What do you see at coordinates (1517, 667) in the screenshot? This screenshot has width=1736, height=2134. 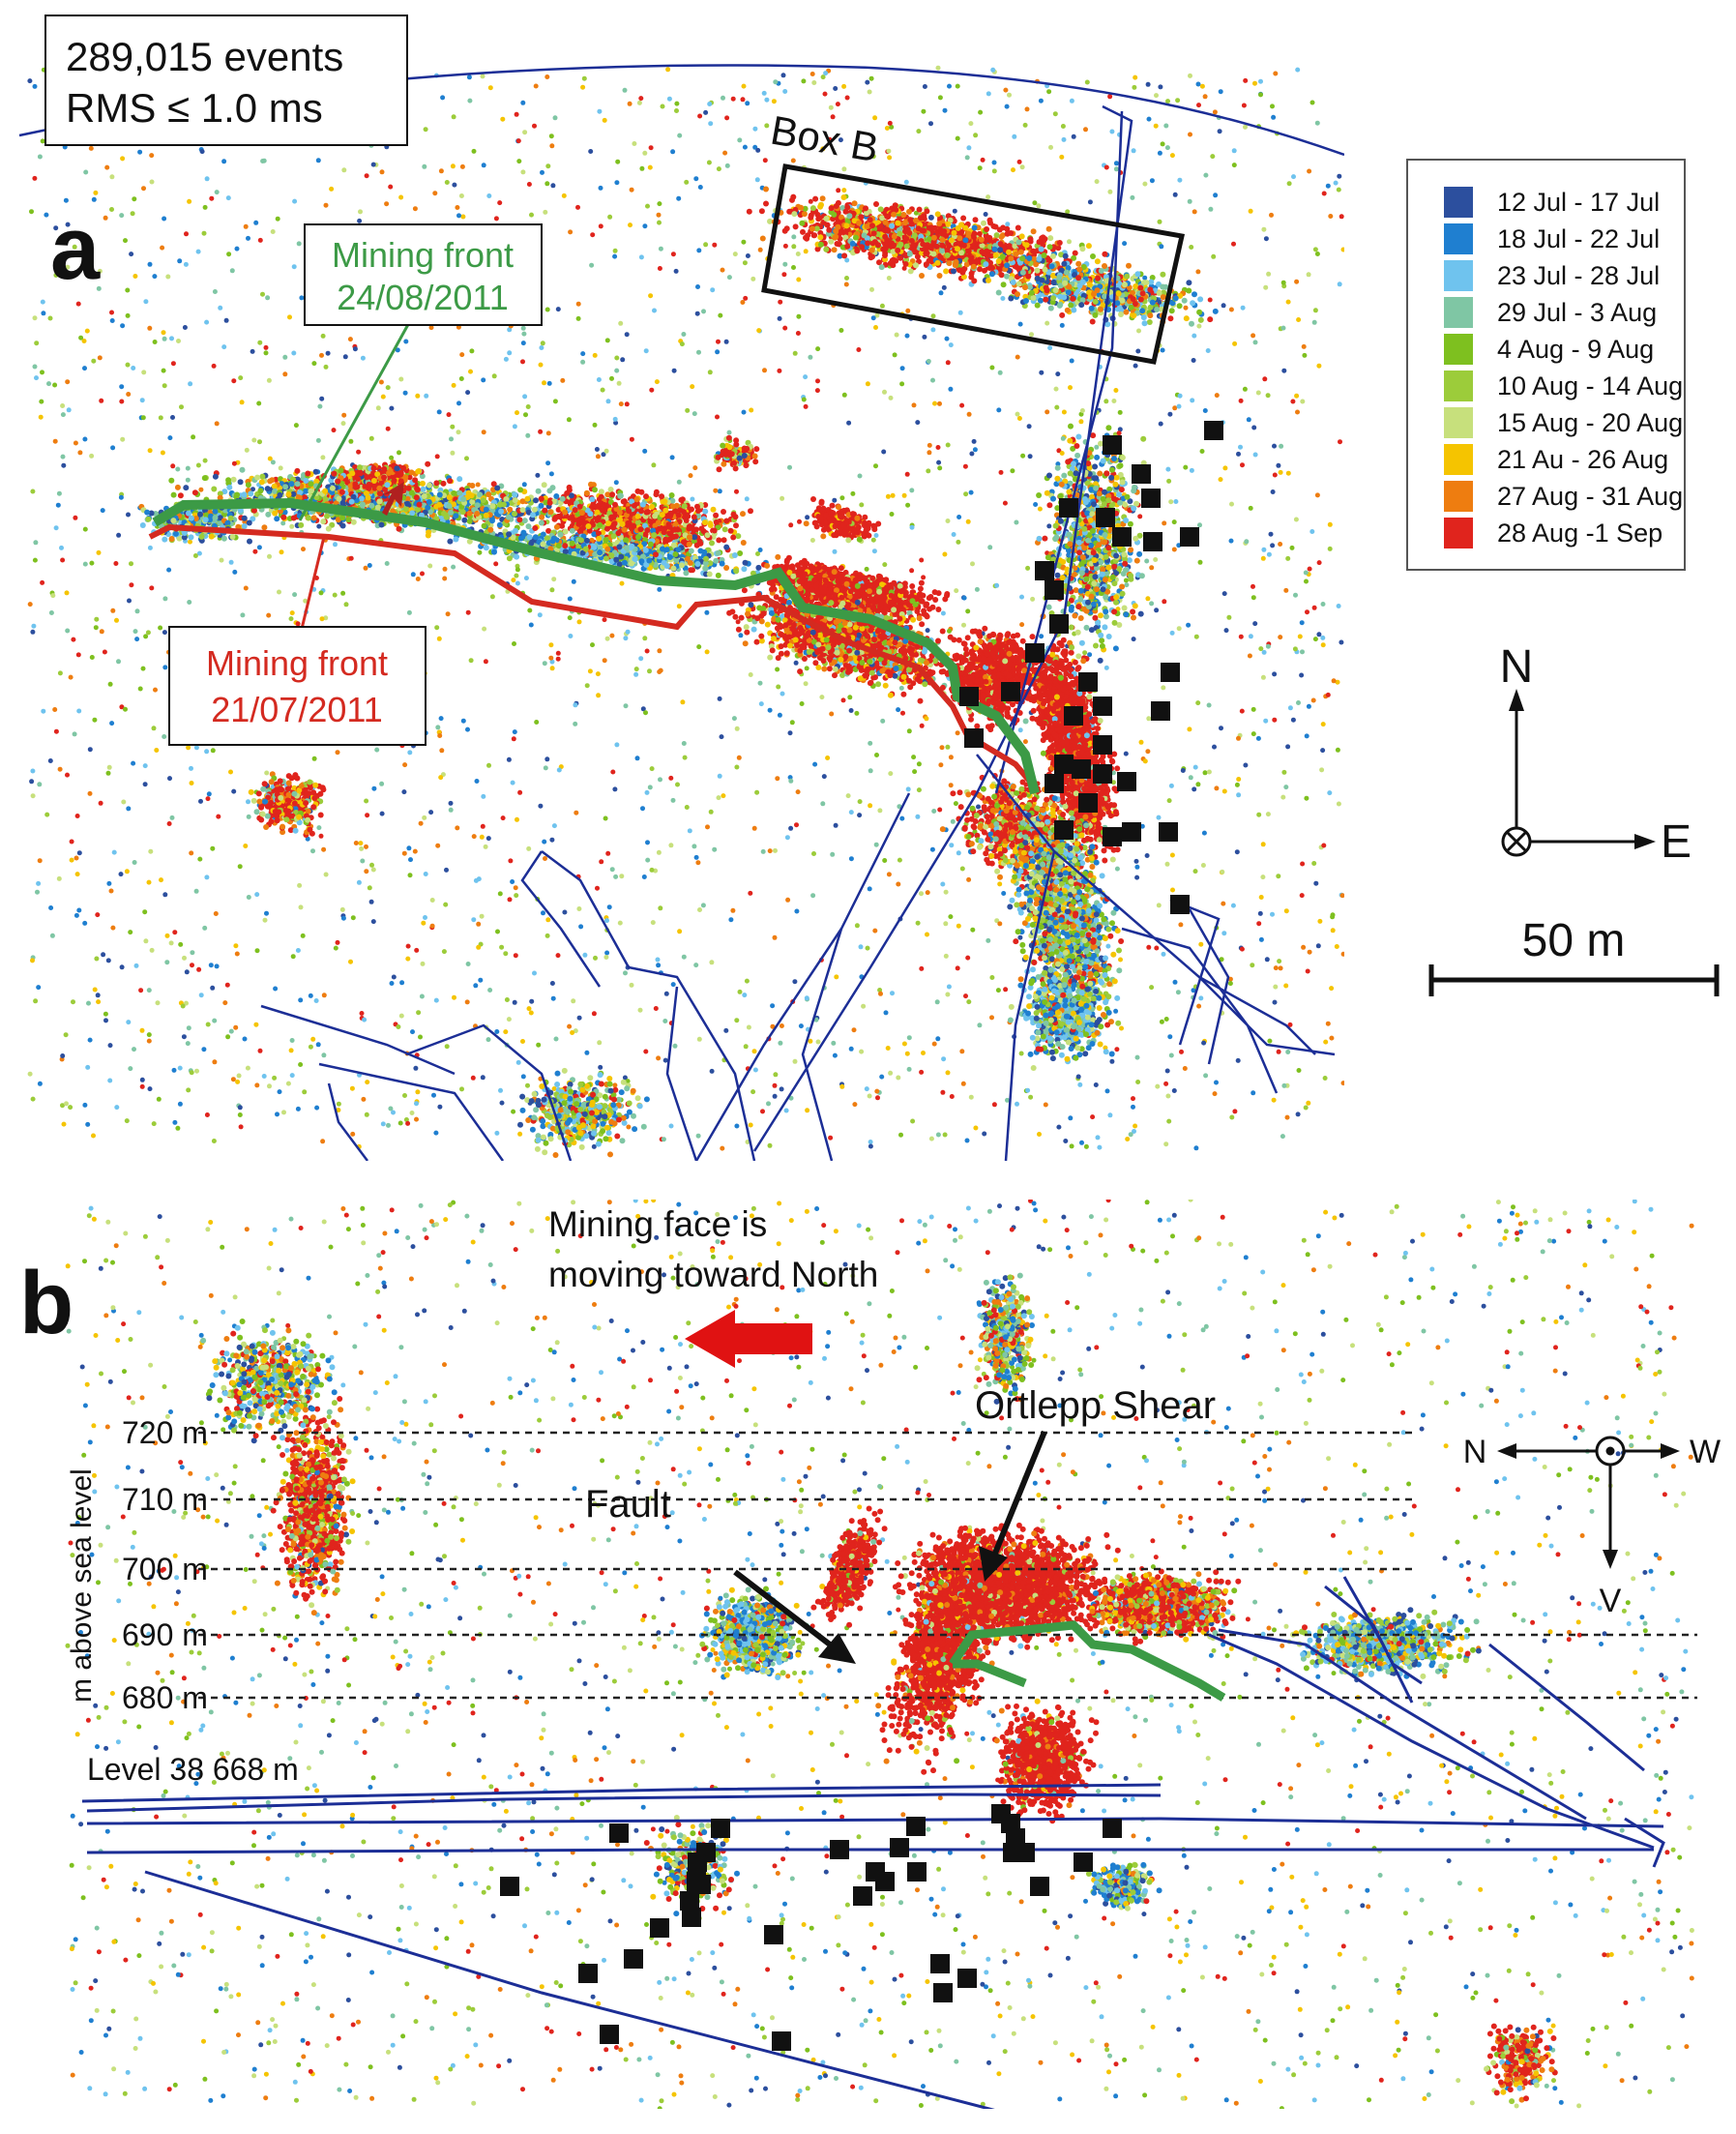 I see `compass-a-north: N` at bounding box center [1517, 667].